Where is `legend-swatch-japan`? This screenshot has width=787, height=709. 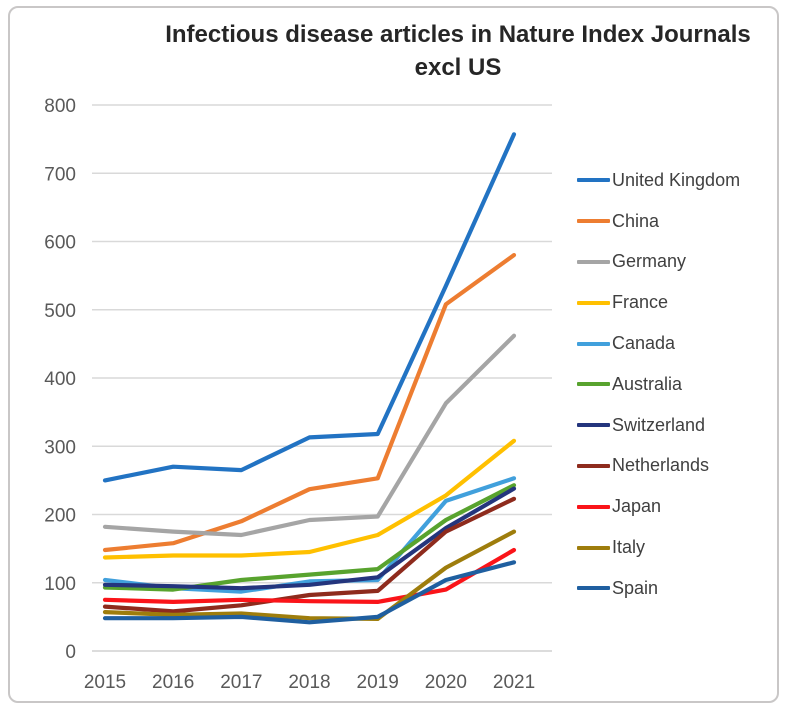
legend-swatch-japan is located at coordinates (593, 506).